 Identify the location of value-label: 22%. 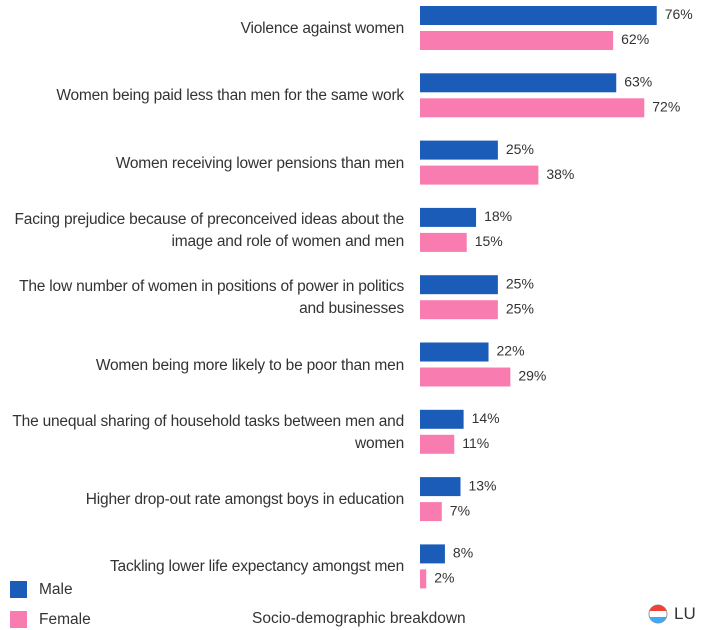
(511, 351).